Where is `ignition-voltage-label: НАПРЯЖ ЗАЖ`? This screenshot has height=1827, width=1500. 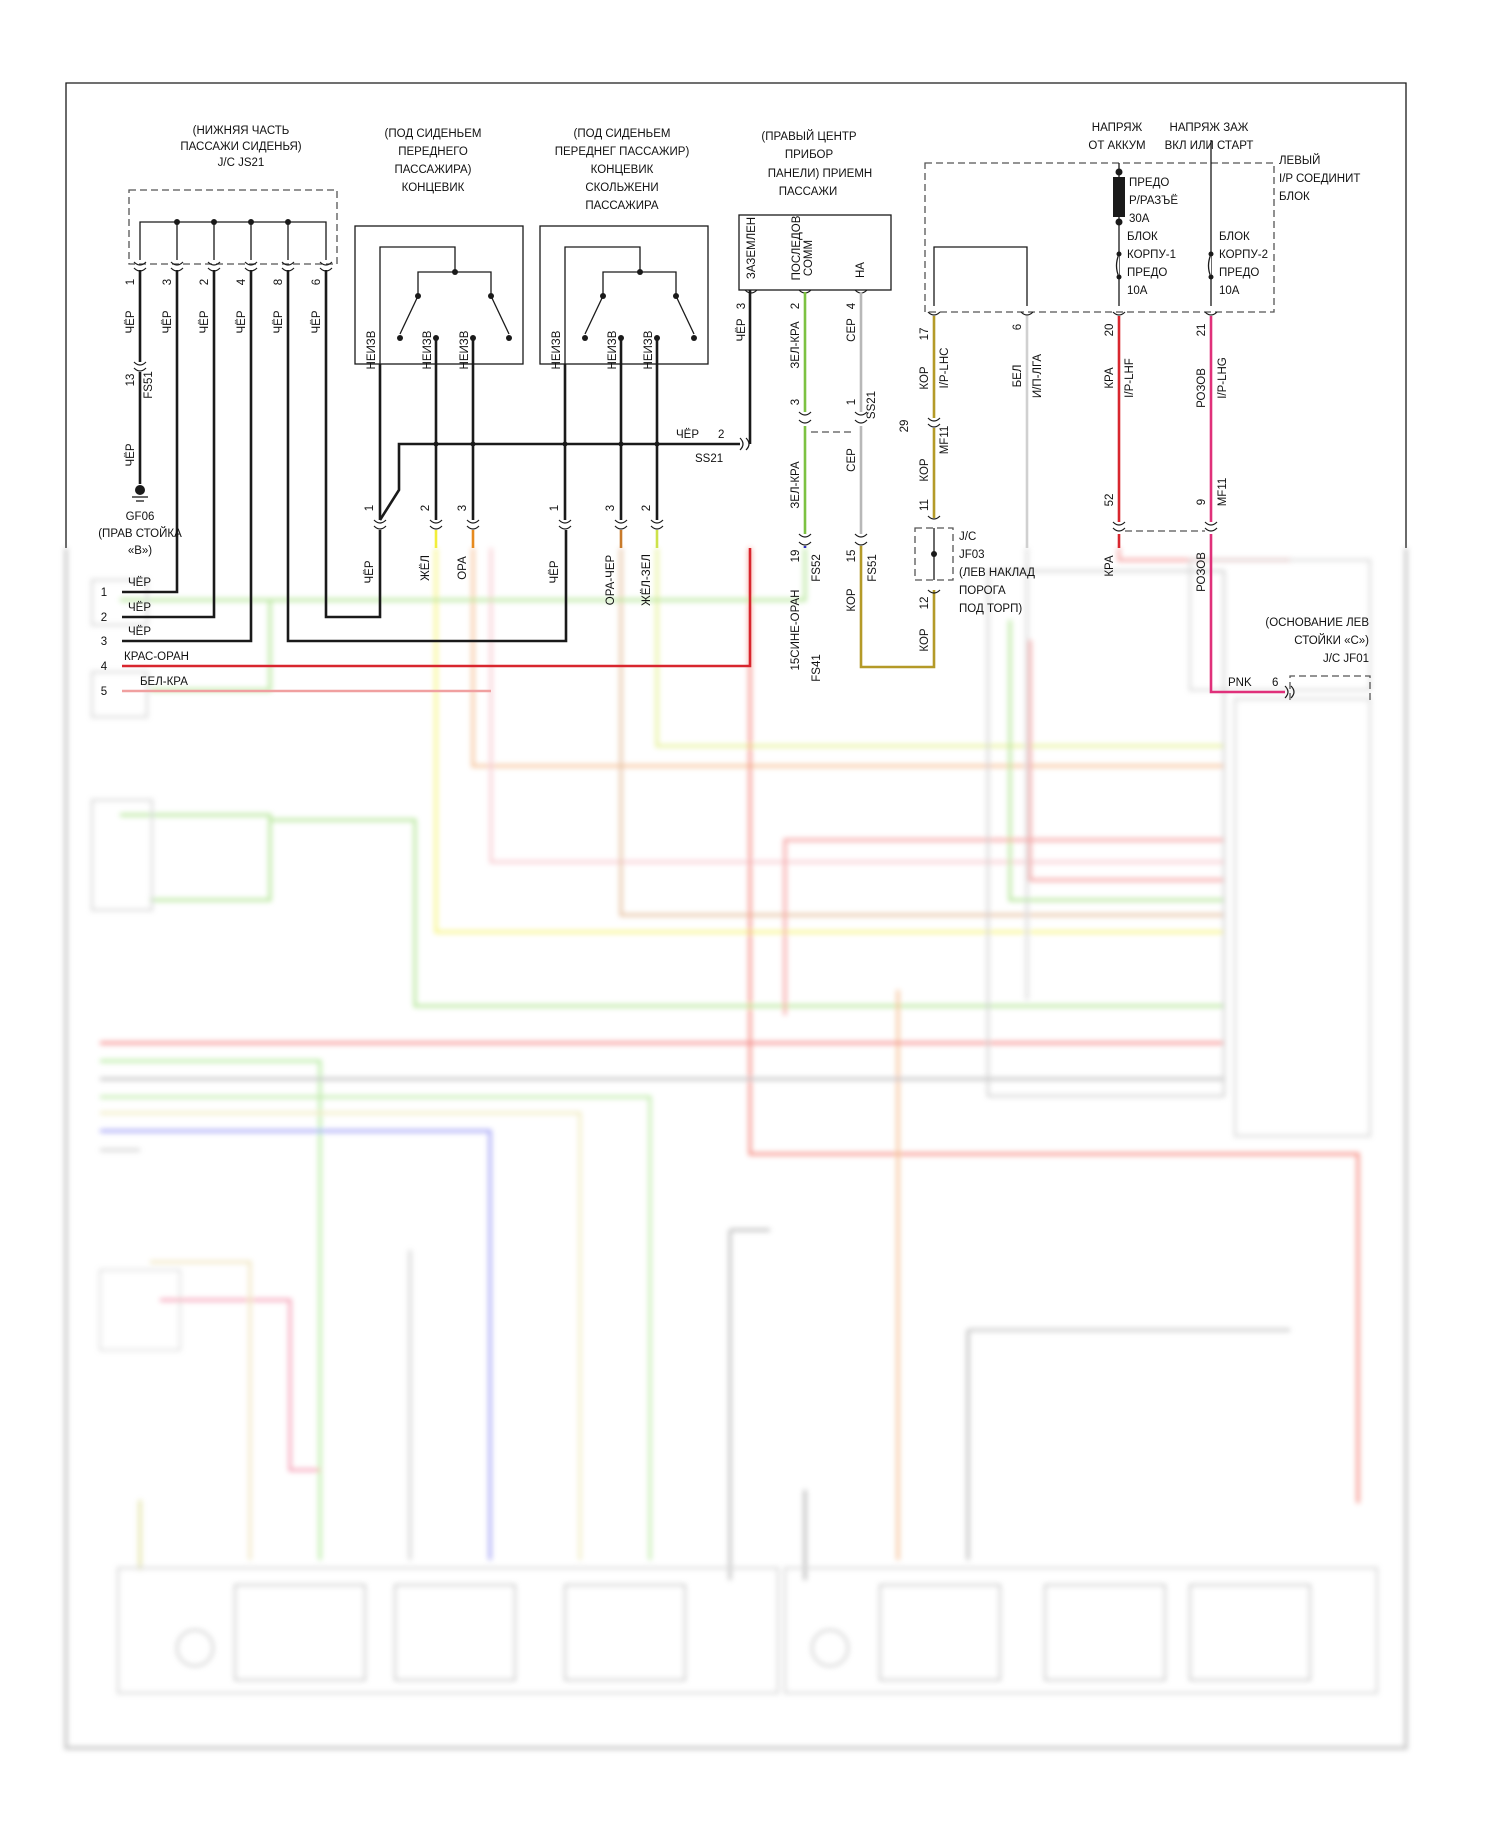
ignition-voltage-label: НАПРЯЖ ЗАЖ is located at coordinates (1209, 128).